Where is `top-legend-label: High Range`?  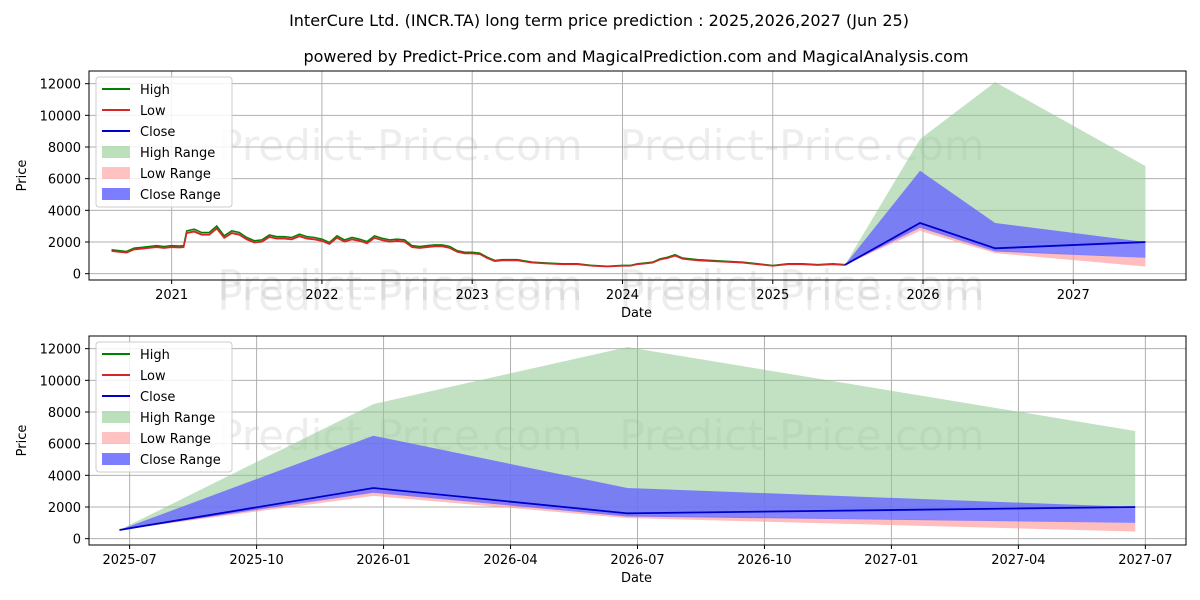 top-legend-label: High Range is located at coordinates (177, 153).